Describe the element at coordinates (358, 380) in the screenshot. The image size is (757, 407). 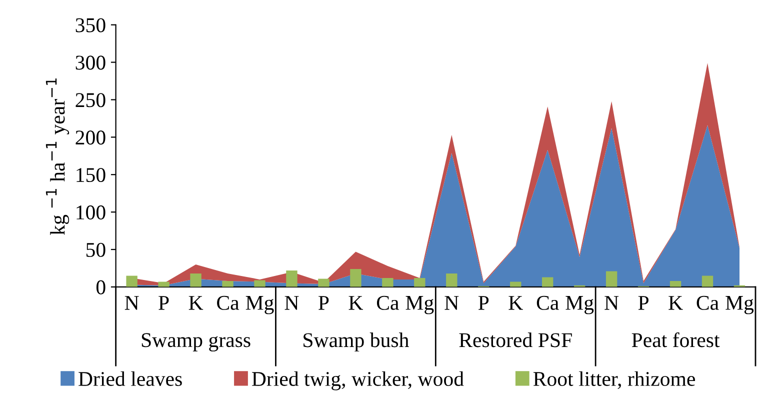
I see `legend-label: Dried twig, wicker, wood` at that location.